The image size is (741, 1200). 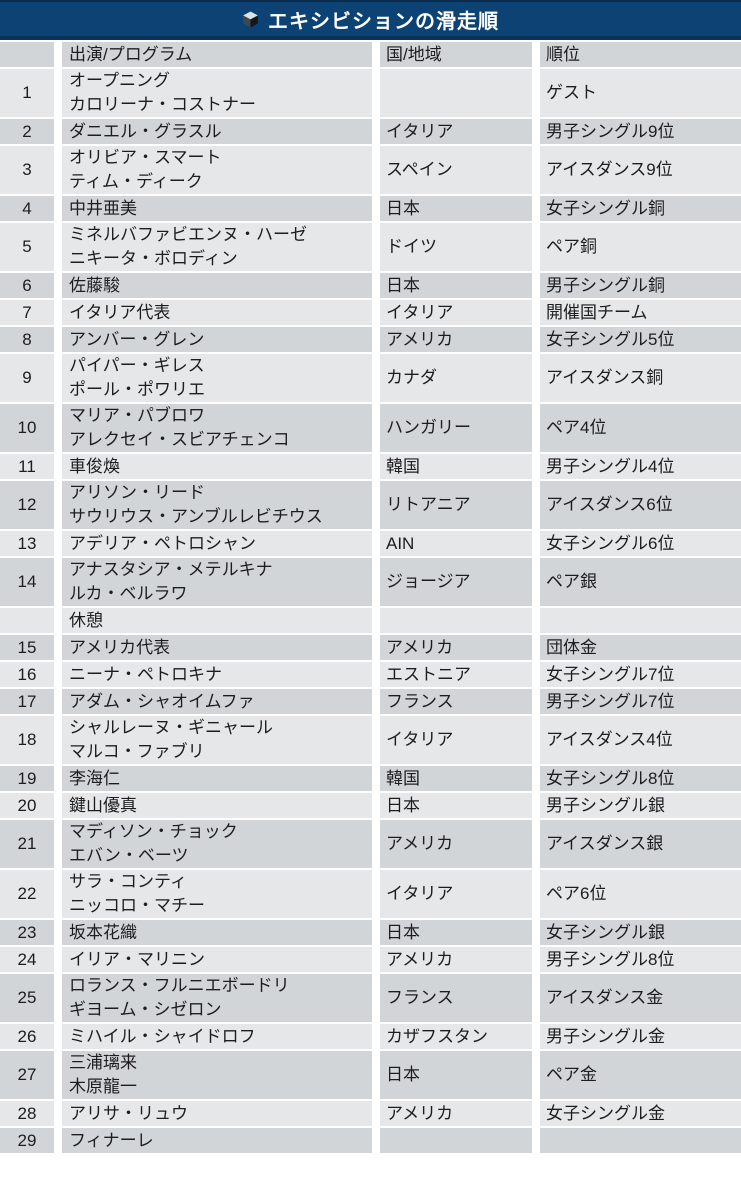 What do you see at coordinates (456, 378) in the screenshot?
I see `cell-country: カナダ` at bounding box center [456, 378].